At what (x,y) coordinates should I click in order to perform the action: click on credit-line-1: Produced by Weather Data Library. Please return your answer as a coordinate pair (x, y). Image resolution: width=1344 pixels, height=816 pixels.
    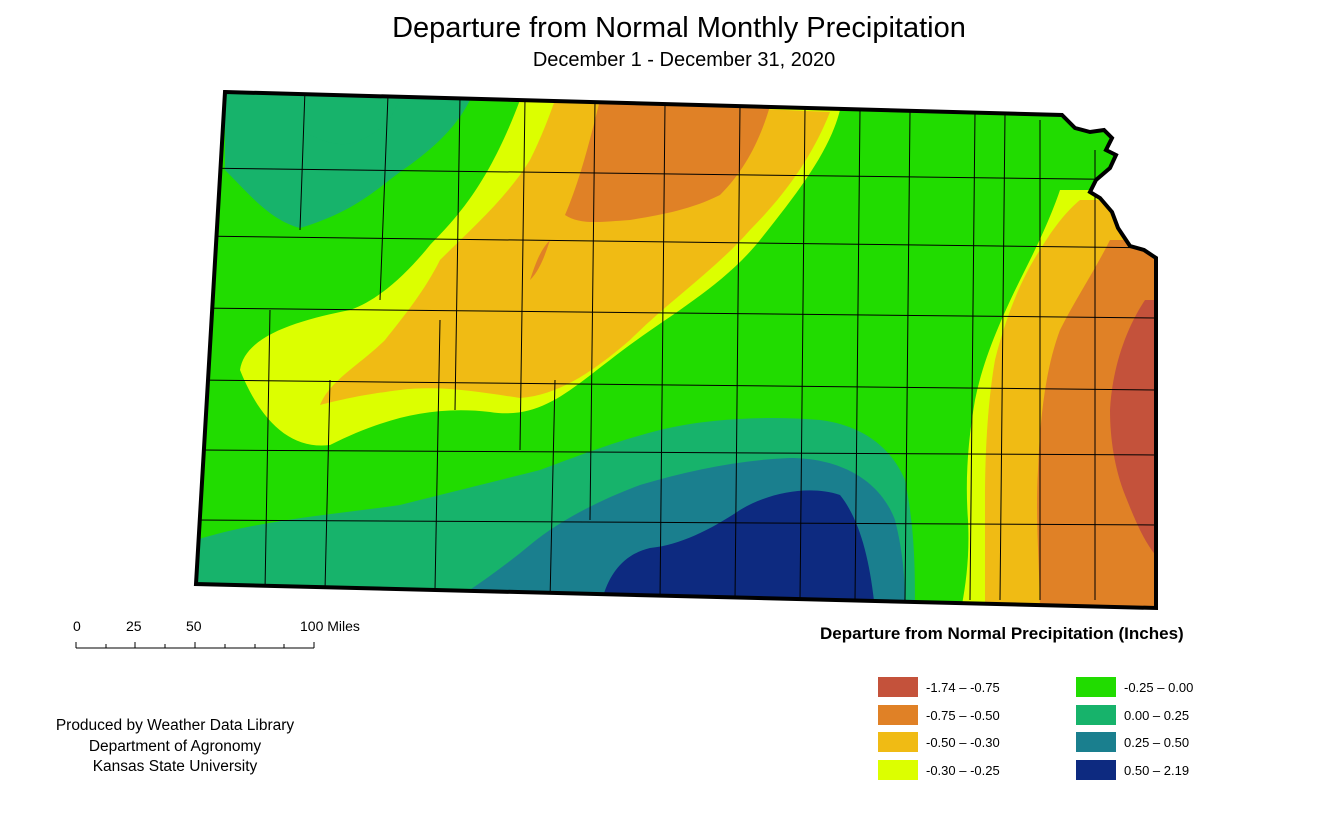
    Looking at the image, I should click on (175, 725).